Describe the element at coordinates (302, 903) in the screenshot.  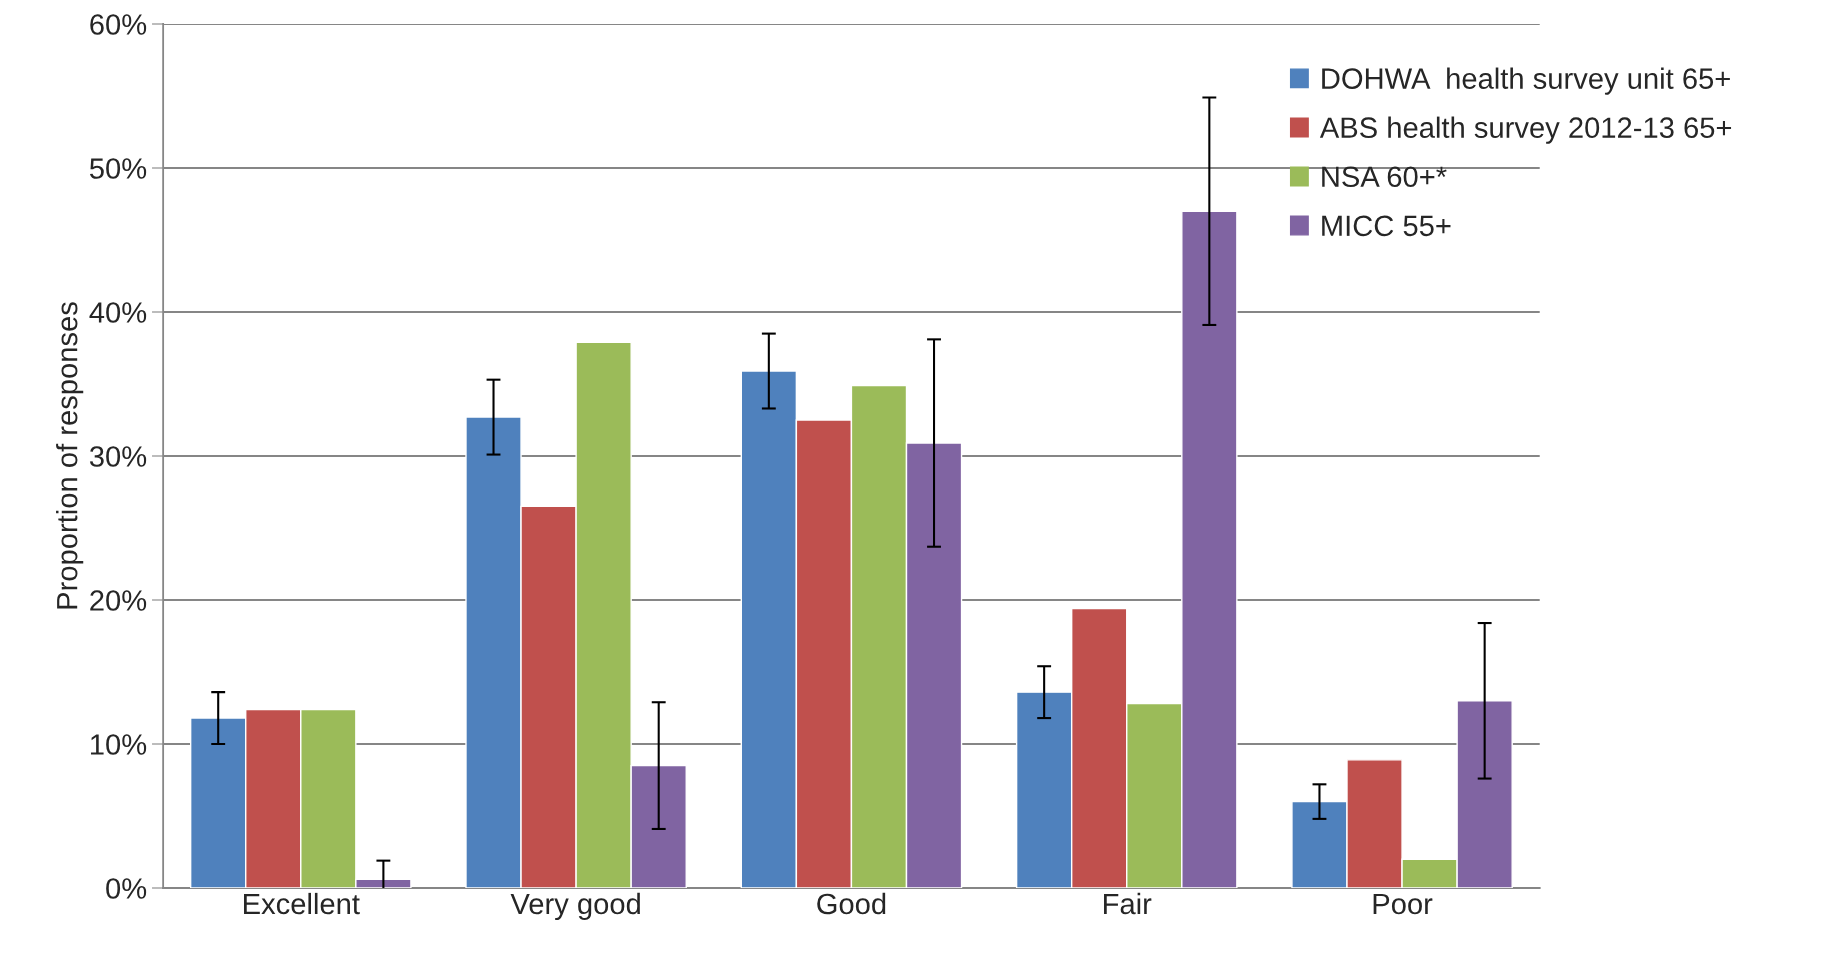
I see `x-tick-label: Excellent` at that location.